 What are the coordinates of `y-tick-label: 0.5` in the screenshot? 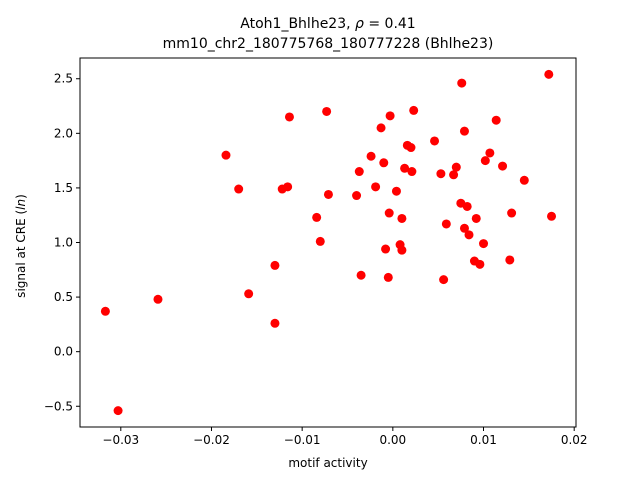 It's located at (63, 297).